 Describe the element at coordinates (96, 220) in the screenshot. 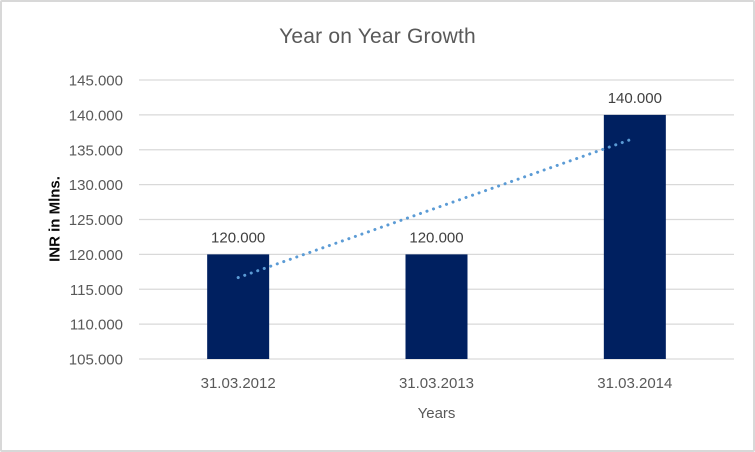

I see `y-tick-label: 125.000` at that location.